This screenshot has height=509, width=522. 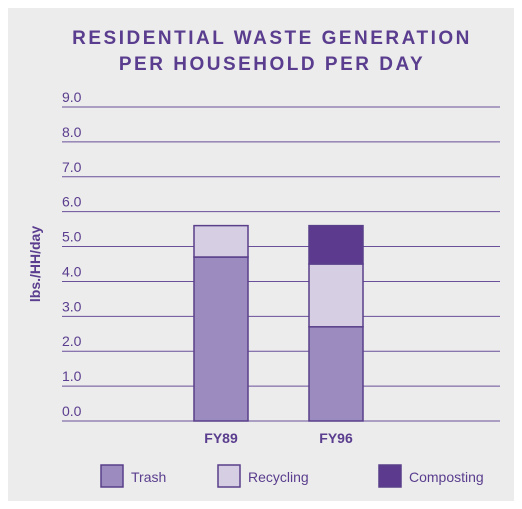 I want to click on legend-label: Trash, so click(x=148, y=477).